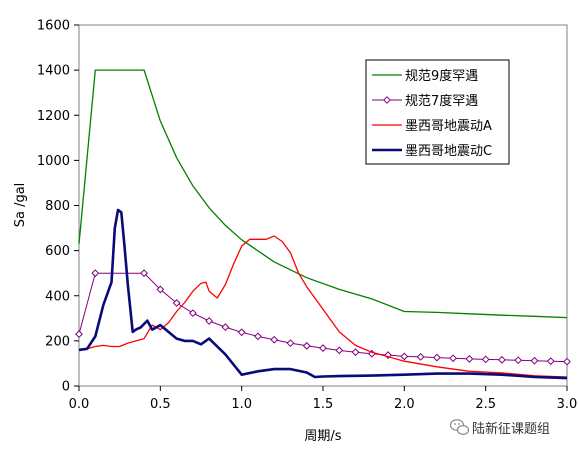  What do you see at coordinates (53, 161) in the screenshot?
I see `y-tick-label: 1000` at bounding box center [53, 161].